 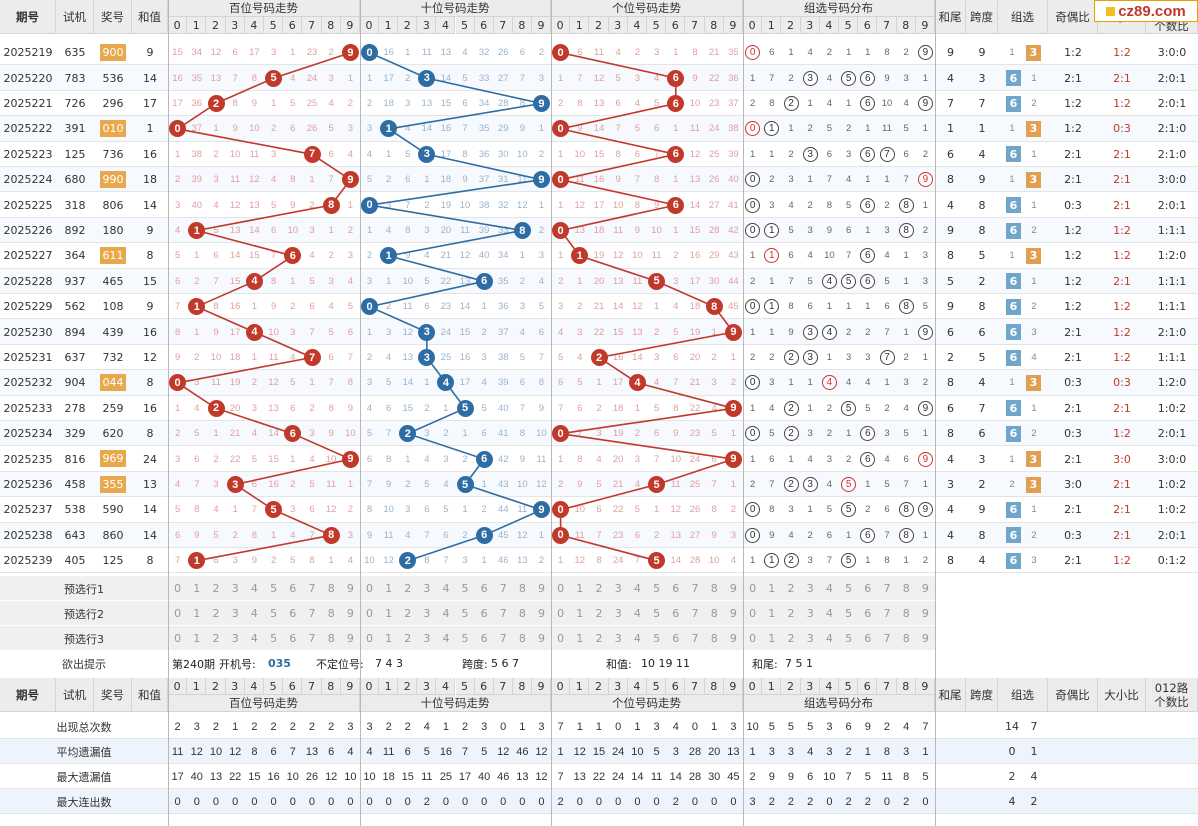 I want to click on top-header-period: 期号, so click(x=28, y=17).